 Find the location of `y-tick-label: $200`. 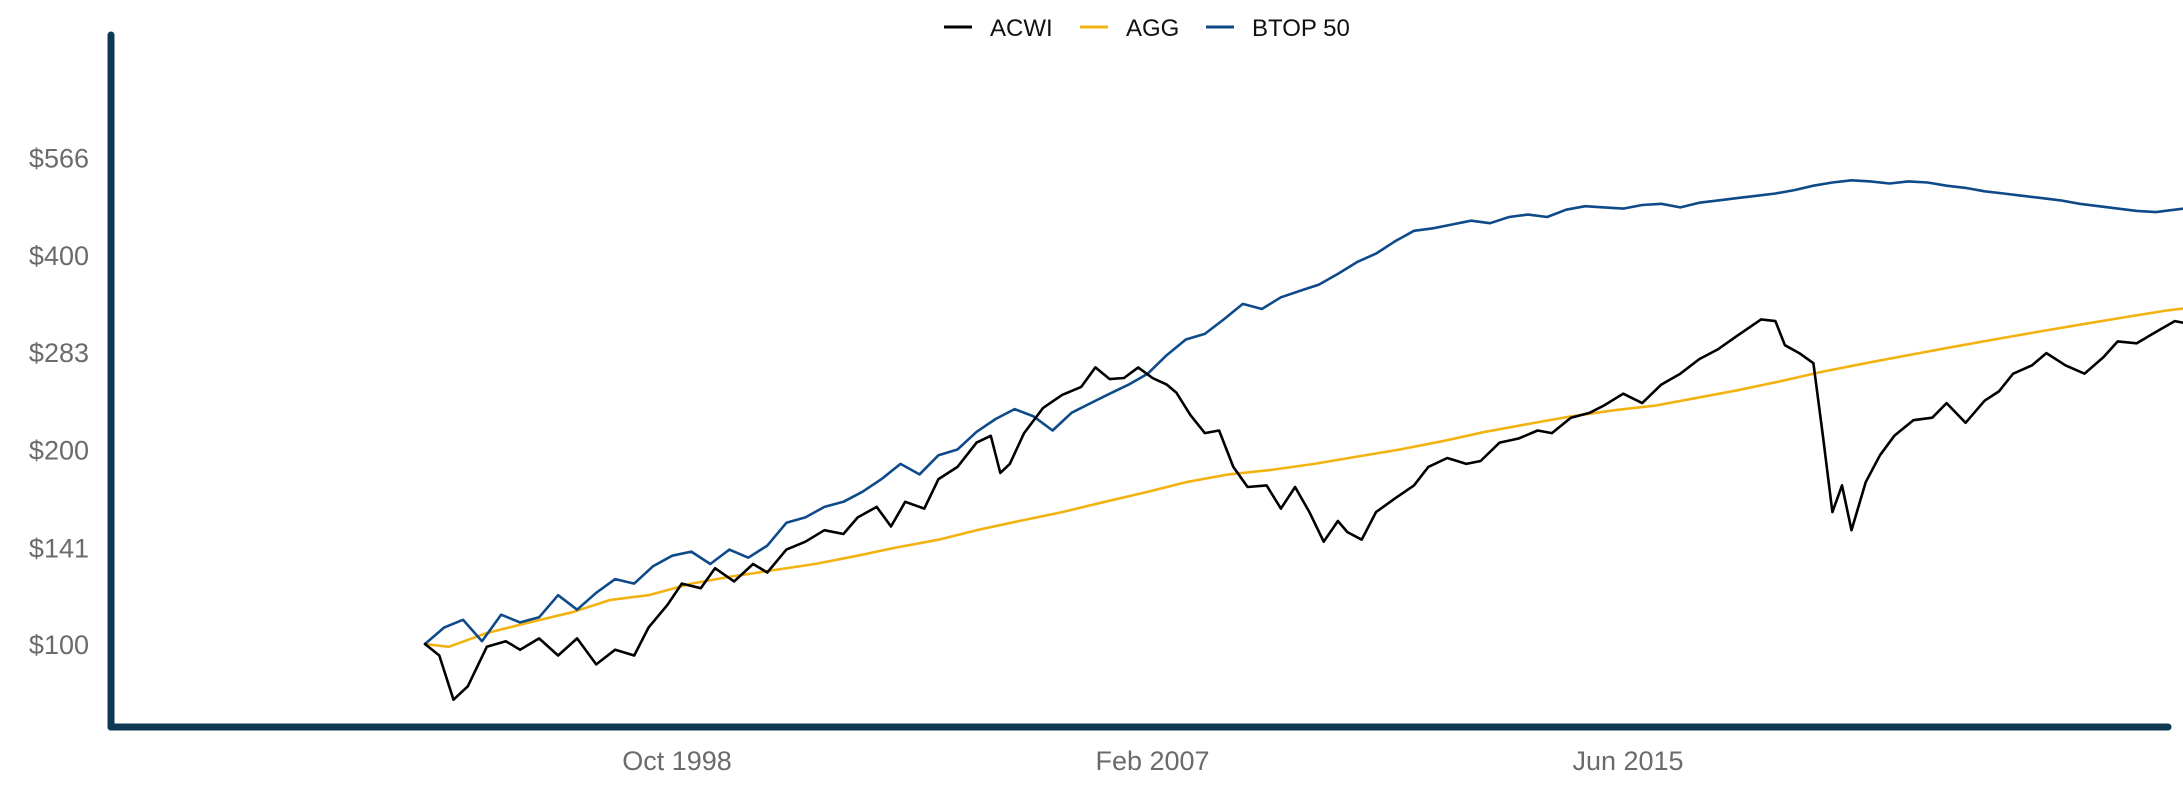

y-tick-label: $200 is located at coordinates (59, 451).